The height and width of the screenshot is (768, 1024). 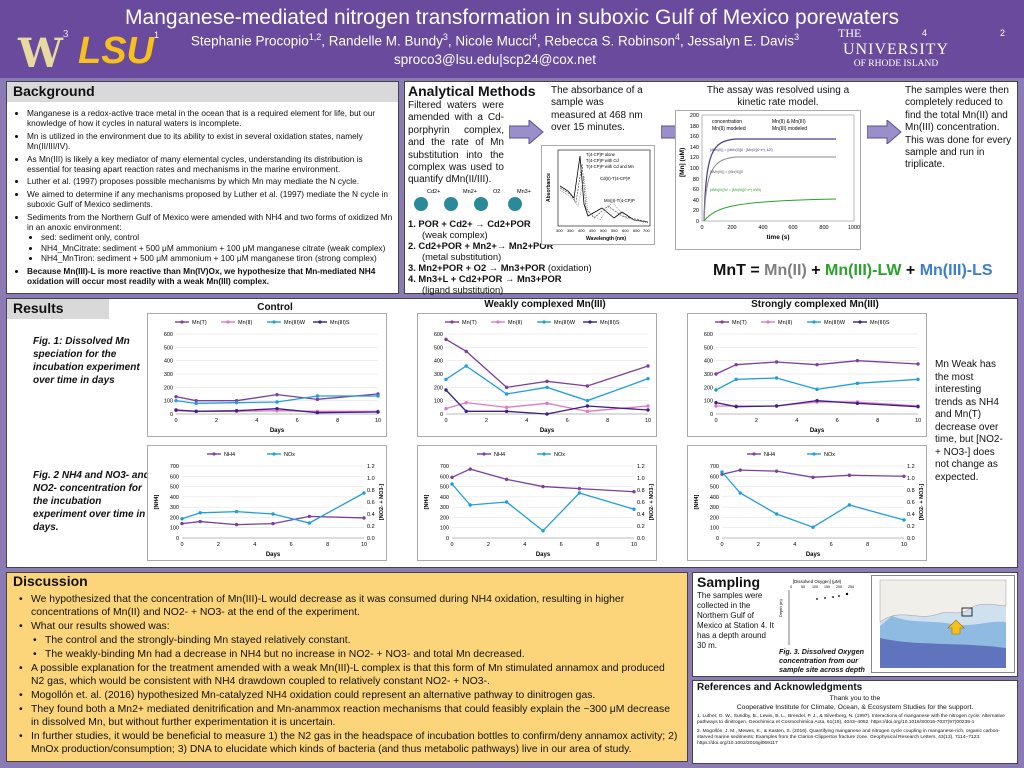 I want to click on y-axis-label: [NH4], so click(x=157, y=502).